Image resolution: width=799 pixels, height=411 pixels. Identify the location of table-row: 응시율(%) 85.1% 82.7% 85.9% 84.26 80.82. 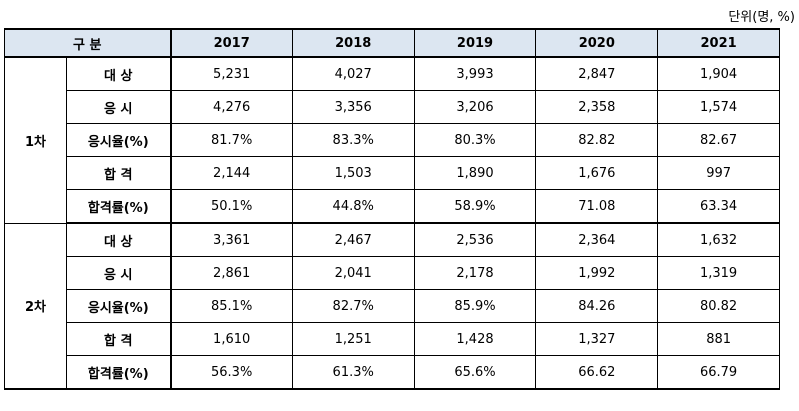
(392, 306).